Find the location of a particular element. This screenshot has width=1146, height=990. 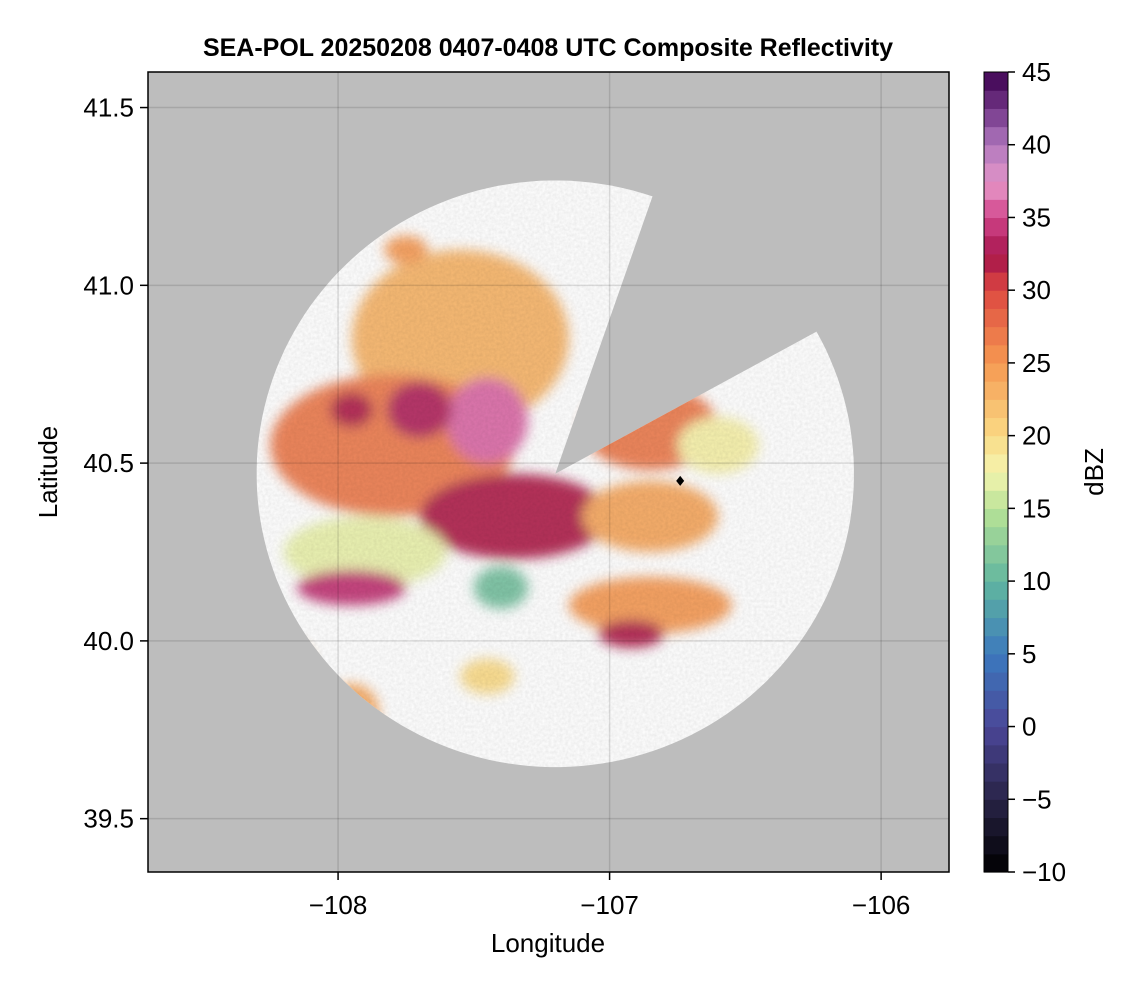

y-axis-ticks: 39.5 40.0 40.5 41.0 41.5 is located at coordinates (115, 463).